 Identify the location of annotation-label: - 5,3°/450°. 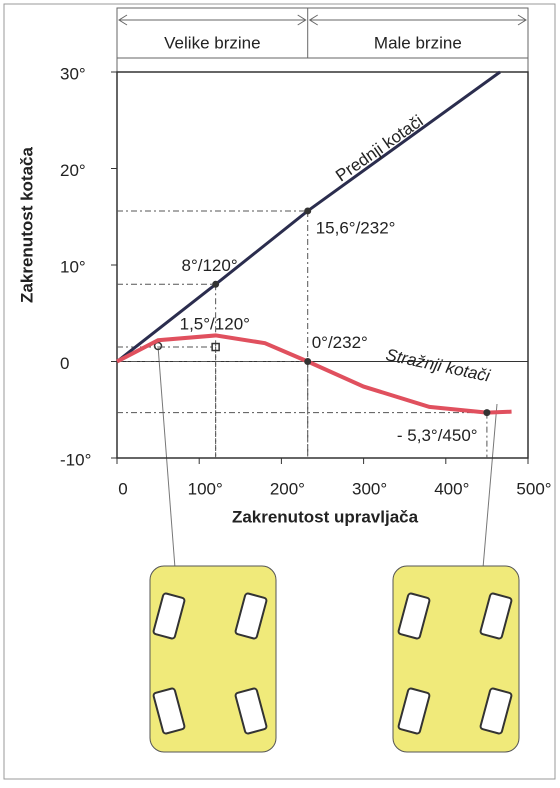
(437, 435).